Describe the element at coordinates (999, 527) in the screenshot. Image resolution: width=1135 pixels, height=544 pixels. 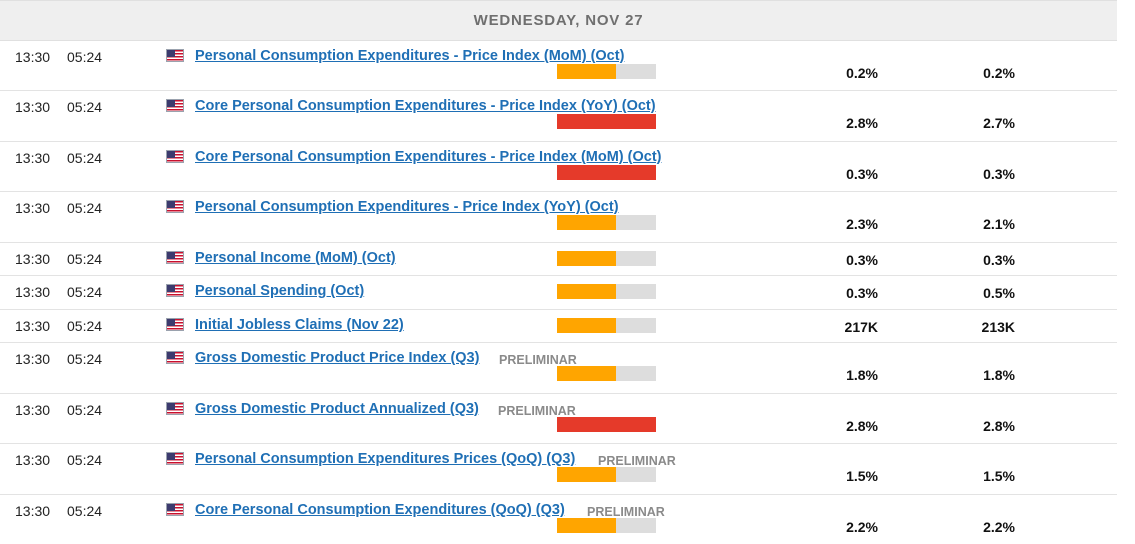
I see `forecast-value: 2.2%` at that location.